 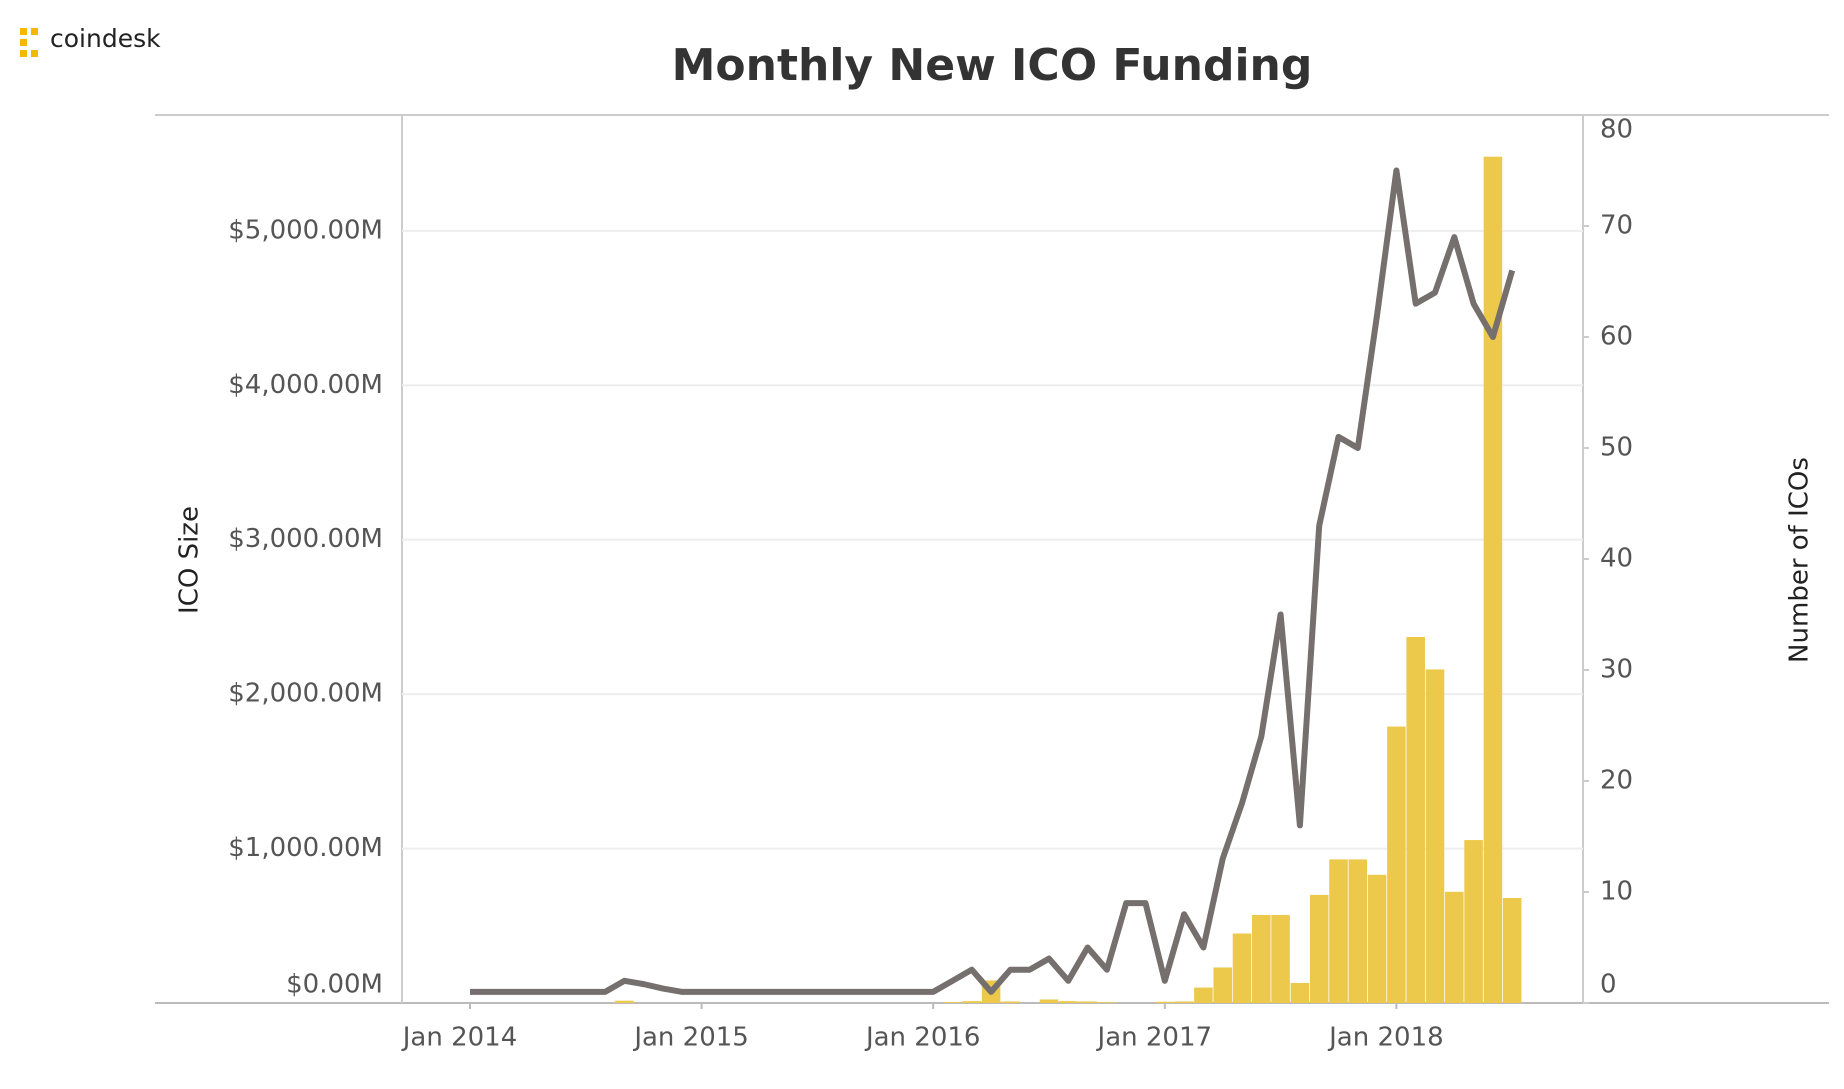 I want to click on x-tick-label: Jan 2015, so click(x=690, y=1038).